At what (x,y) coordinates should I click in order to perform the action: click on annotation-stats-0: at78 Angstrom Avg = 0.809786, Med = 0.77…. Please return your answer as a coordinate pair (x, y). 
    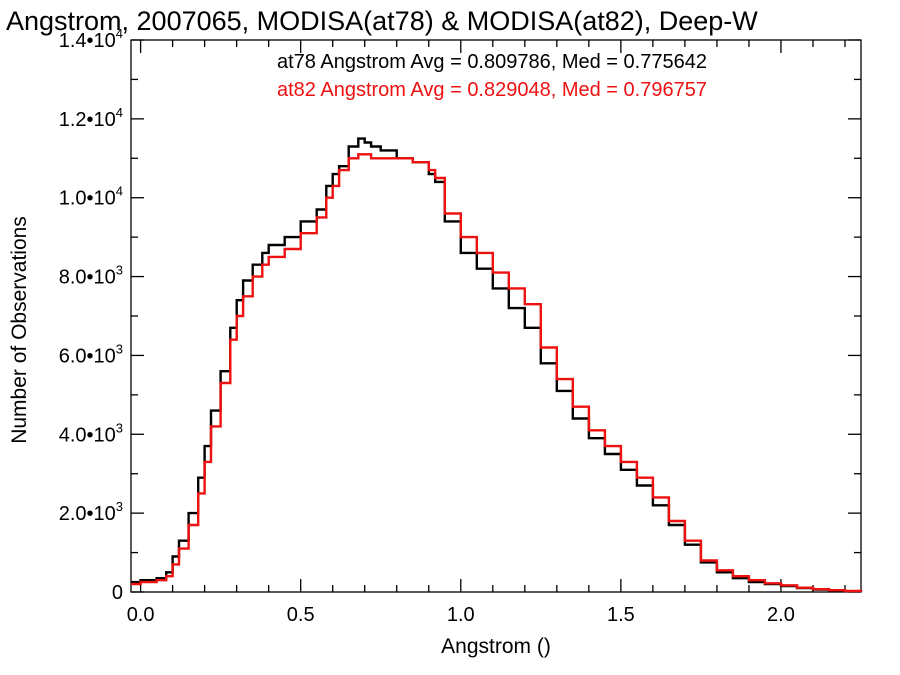
    Looking at the image, I should click on (492, 62).